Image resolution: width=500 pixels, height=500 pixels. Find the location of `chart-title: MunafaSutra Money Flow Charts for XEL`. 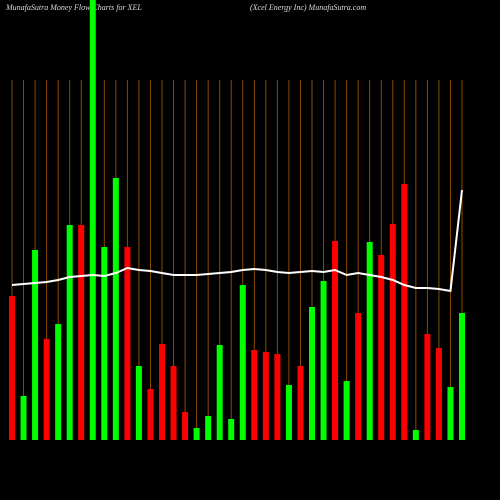

chart-title: MunafaSutra Money Flow Charts for XEL is located at coordinates (73, 7).